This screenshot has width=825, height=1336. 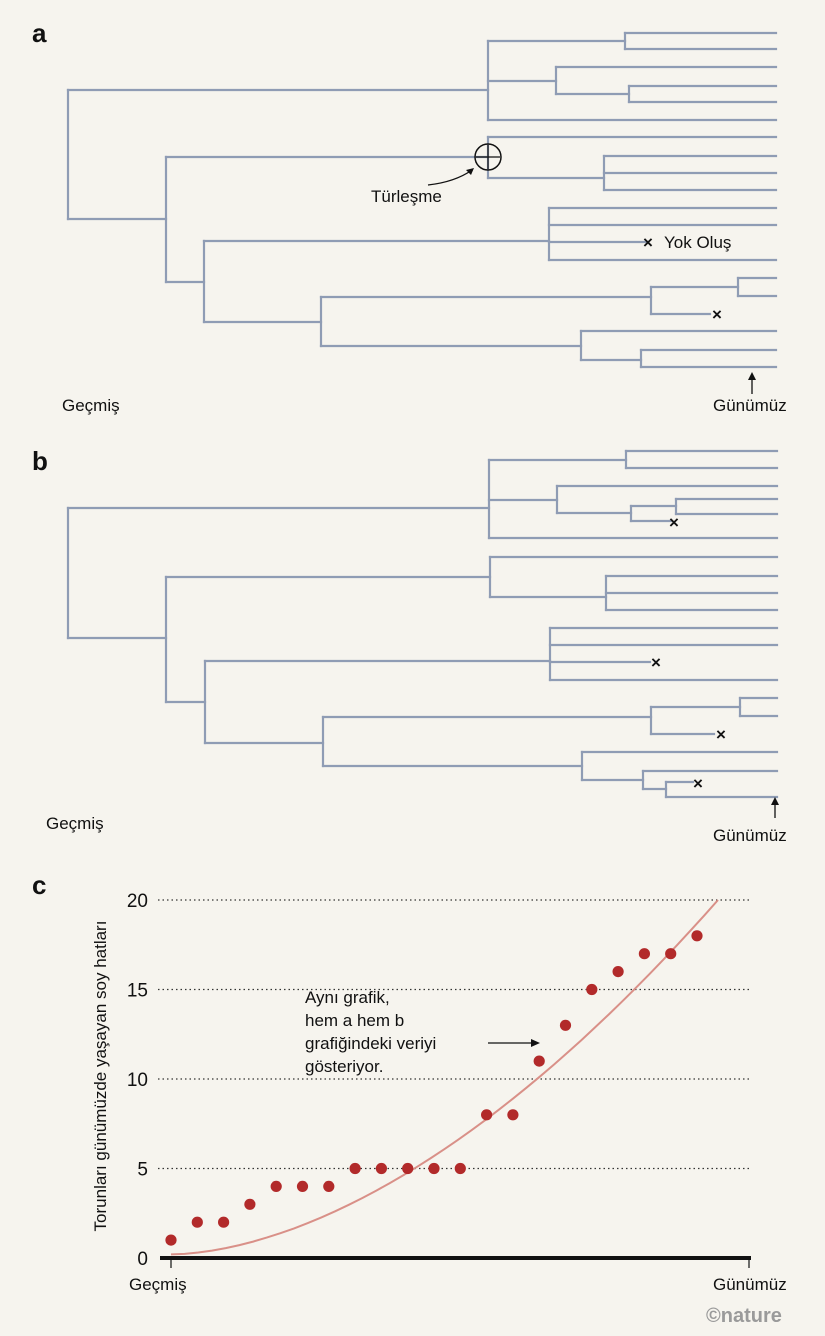 I want to click on annotation-arrow, so click(x=514, y=1043).